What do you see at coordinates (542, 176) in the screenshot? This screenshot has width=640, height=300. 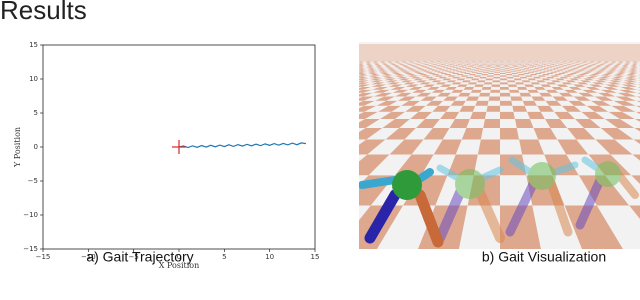 I see `robot-body` at bounding box center [542, 176].